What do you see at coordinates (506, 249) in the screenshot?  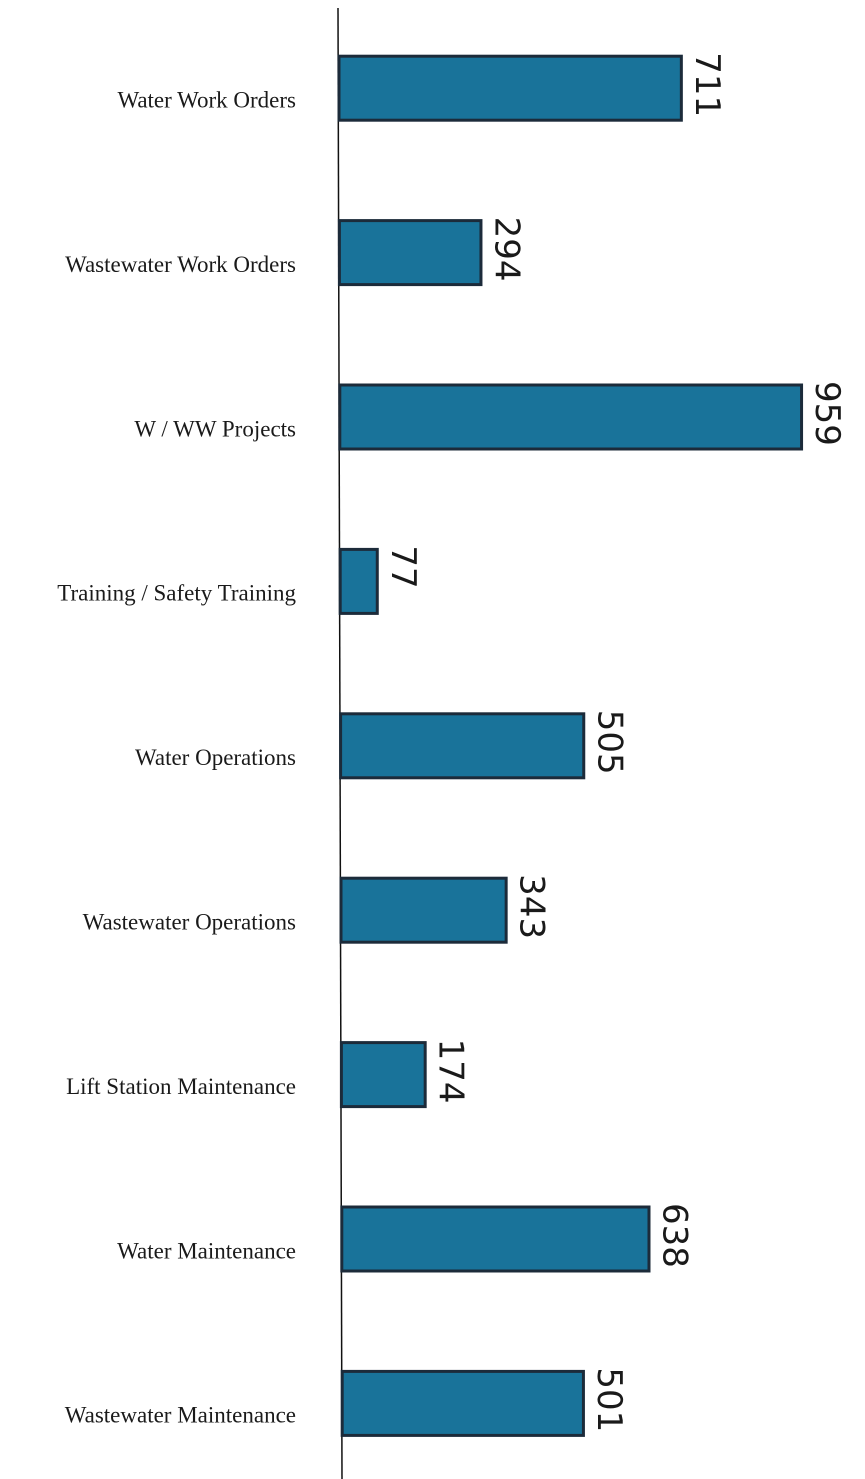 I see `value-label: 294` at bounding box center [506, 249].